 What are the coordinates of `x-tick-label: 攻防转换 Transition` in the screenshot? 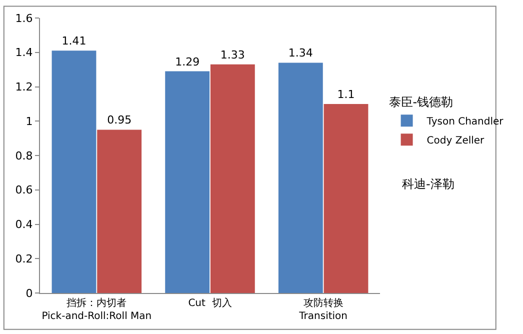 It's located at (323, 309).